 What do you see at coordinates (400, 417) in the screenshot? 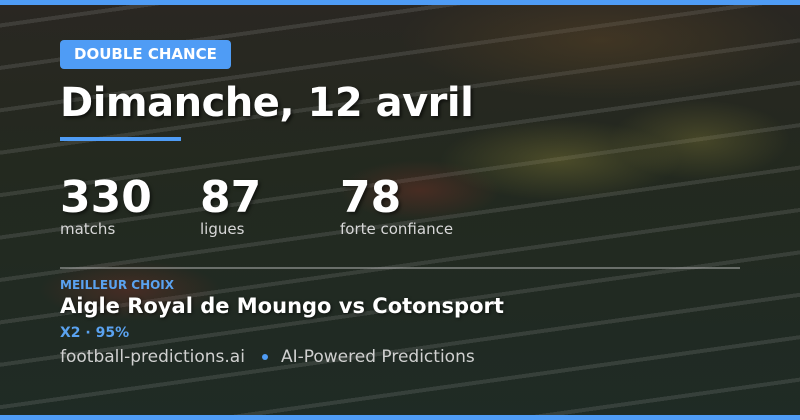
I see `bottom-accent-bar` at bounding box center [400, 417].